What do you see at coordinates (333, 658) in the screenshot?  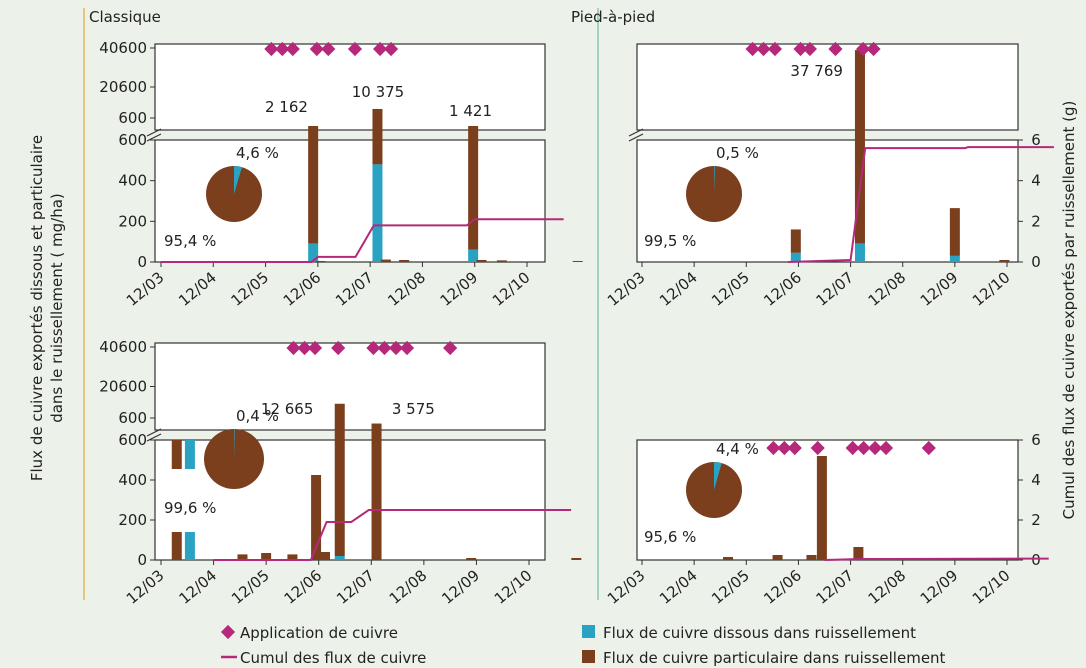 I see `legend-cumul-label: Cumul des flux de cuivre` at bounding box center [333, 658].